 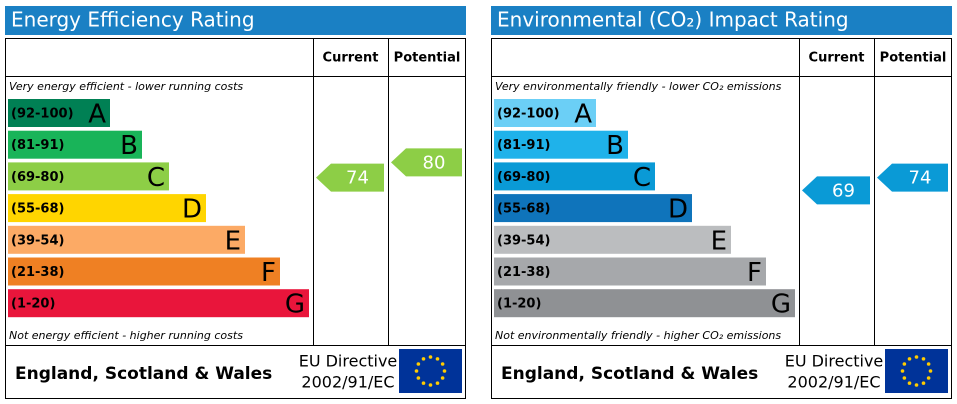 I want to click on rating-value: 69, so click(x=843, y=190).